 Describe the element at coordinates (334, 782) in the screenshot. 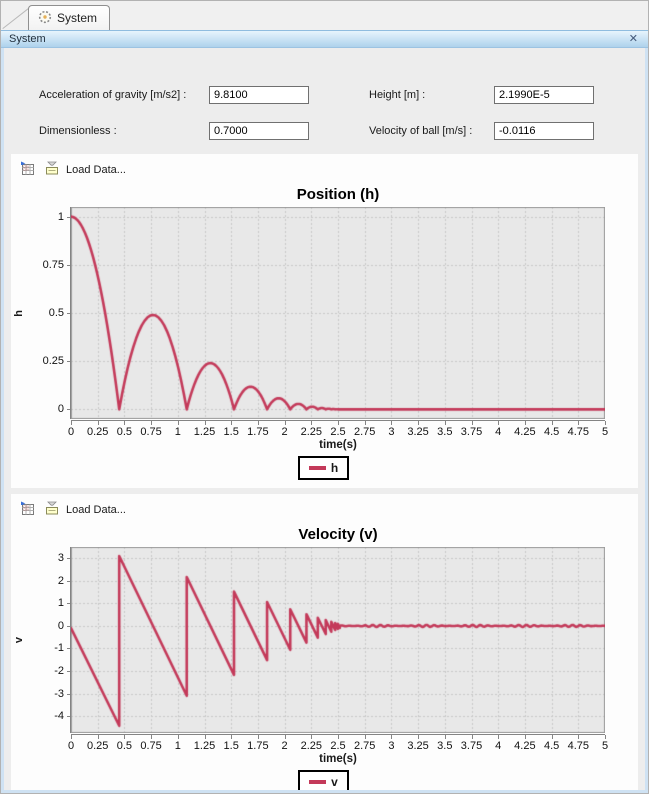

I see `legend-label: v` at that location.